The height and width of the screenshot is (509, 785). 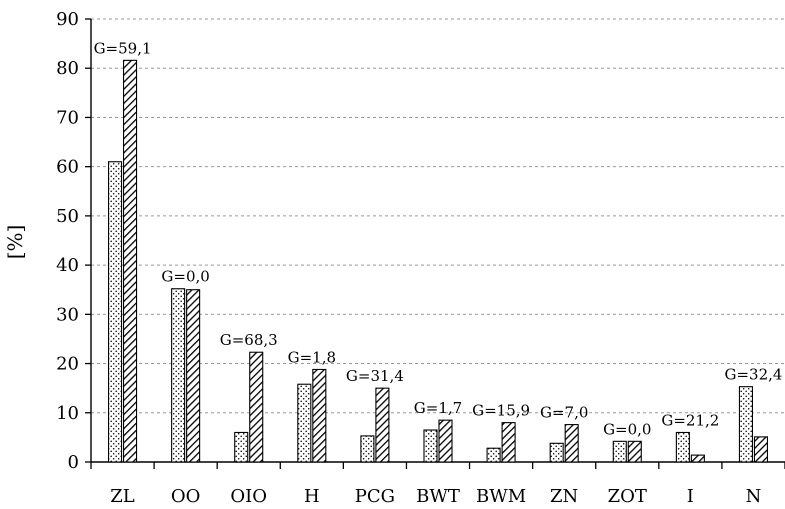 What do you see at coordinates (312, 496) in the screenshot?
I see `x-tick-label: H` at bounding box center [312, 496].